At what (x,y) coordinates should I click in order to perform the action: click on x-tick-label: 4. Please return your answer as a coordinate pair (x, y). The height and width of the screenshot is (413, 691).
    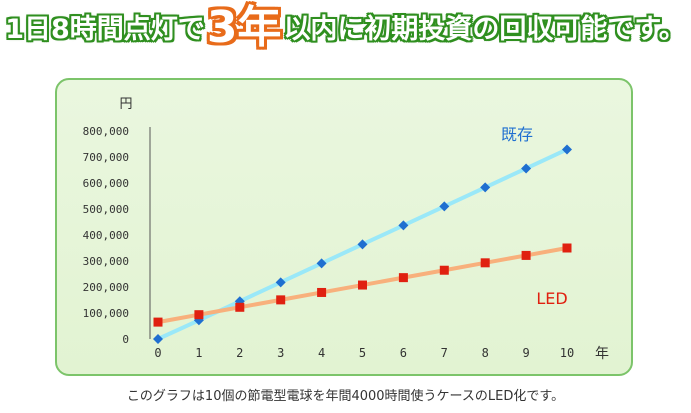
    Looking at the image, I should click on (321, 353).